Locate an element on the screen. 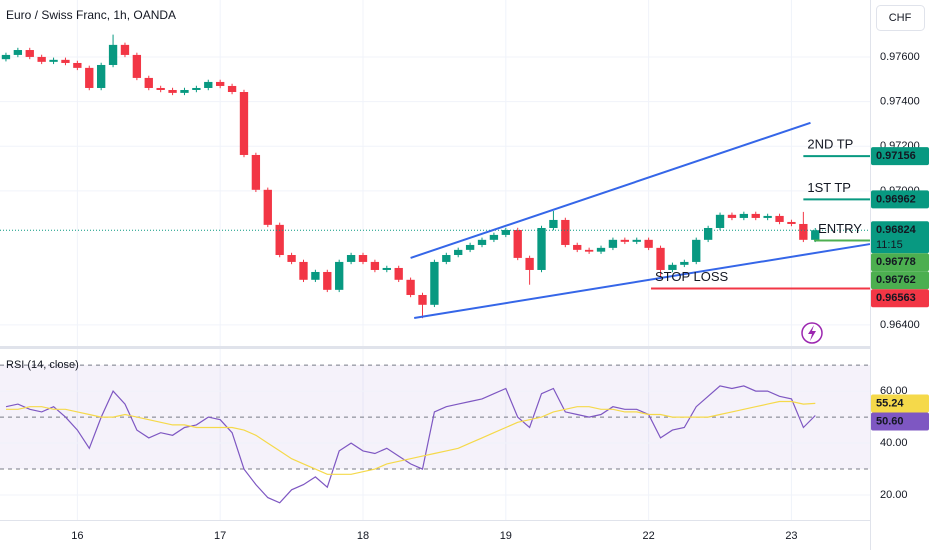 This screenshot has height=550, width=932. x-tick-label: 17 is located at coordinates (220, 536).